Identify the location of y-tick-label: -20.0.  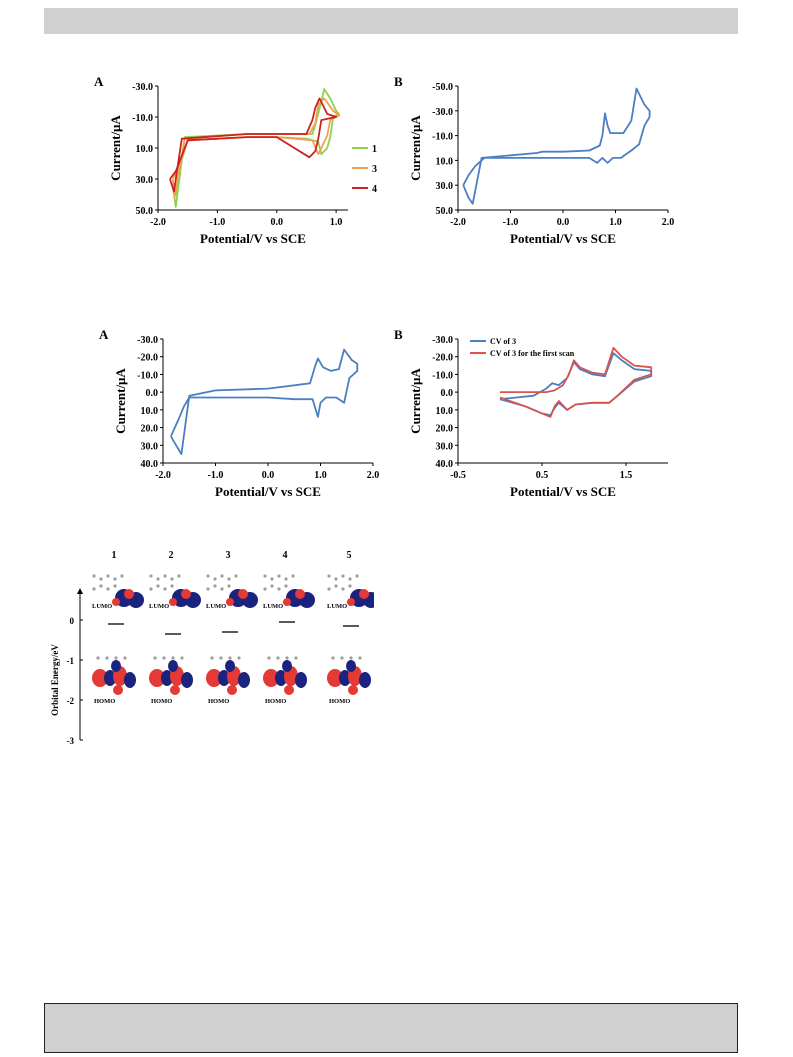
(442, 358).